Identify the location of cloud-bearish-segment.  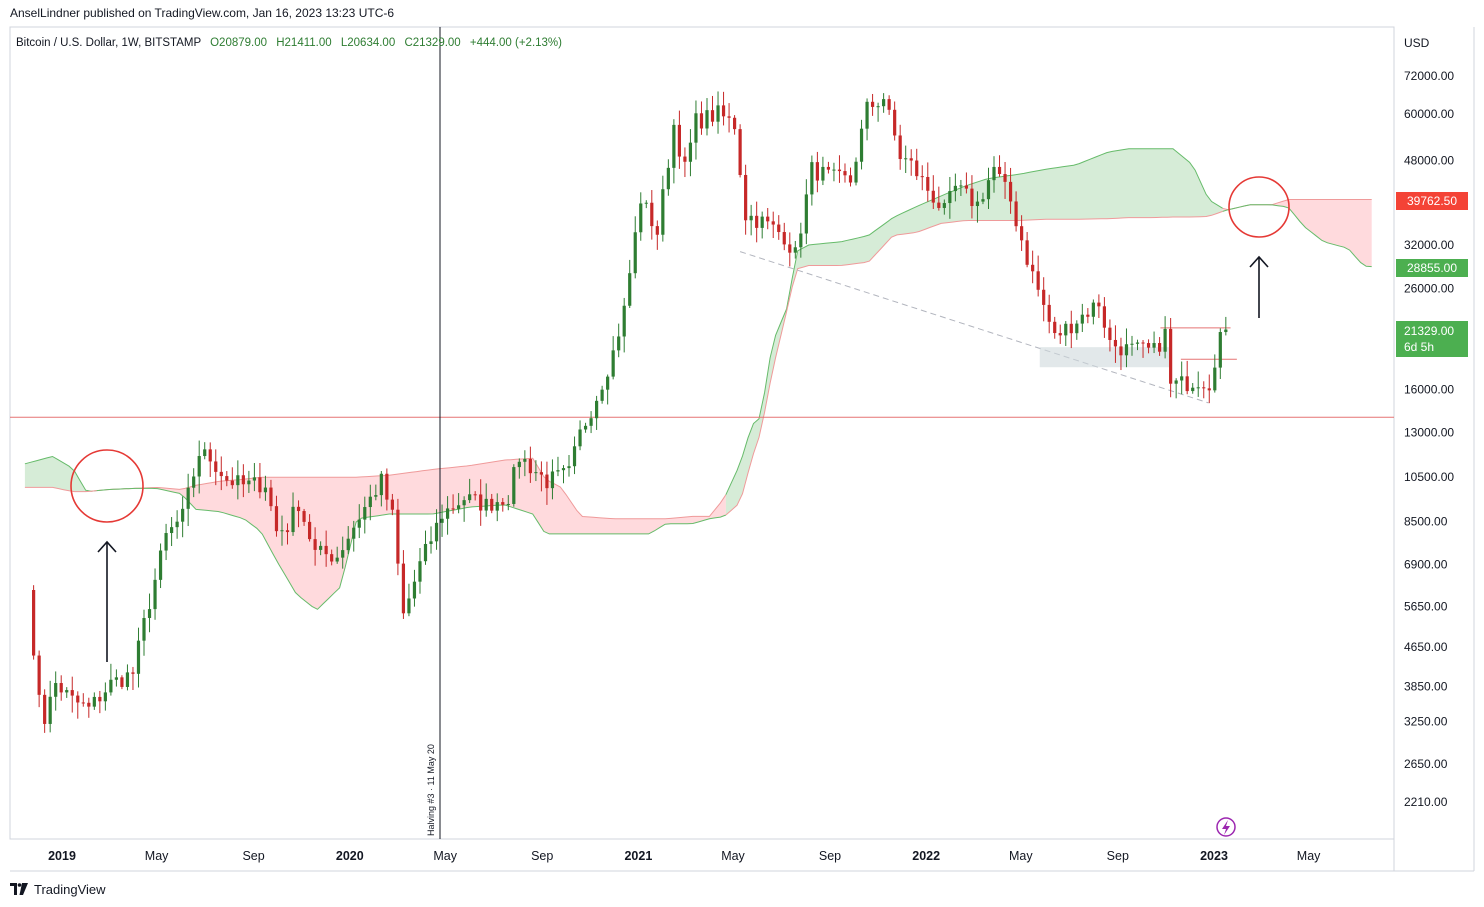
(411, 534).